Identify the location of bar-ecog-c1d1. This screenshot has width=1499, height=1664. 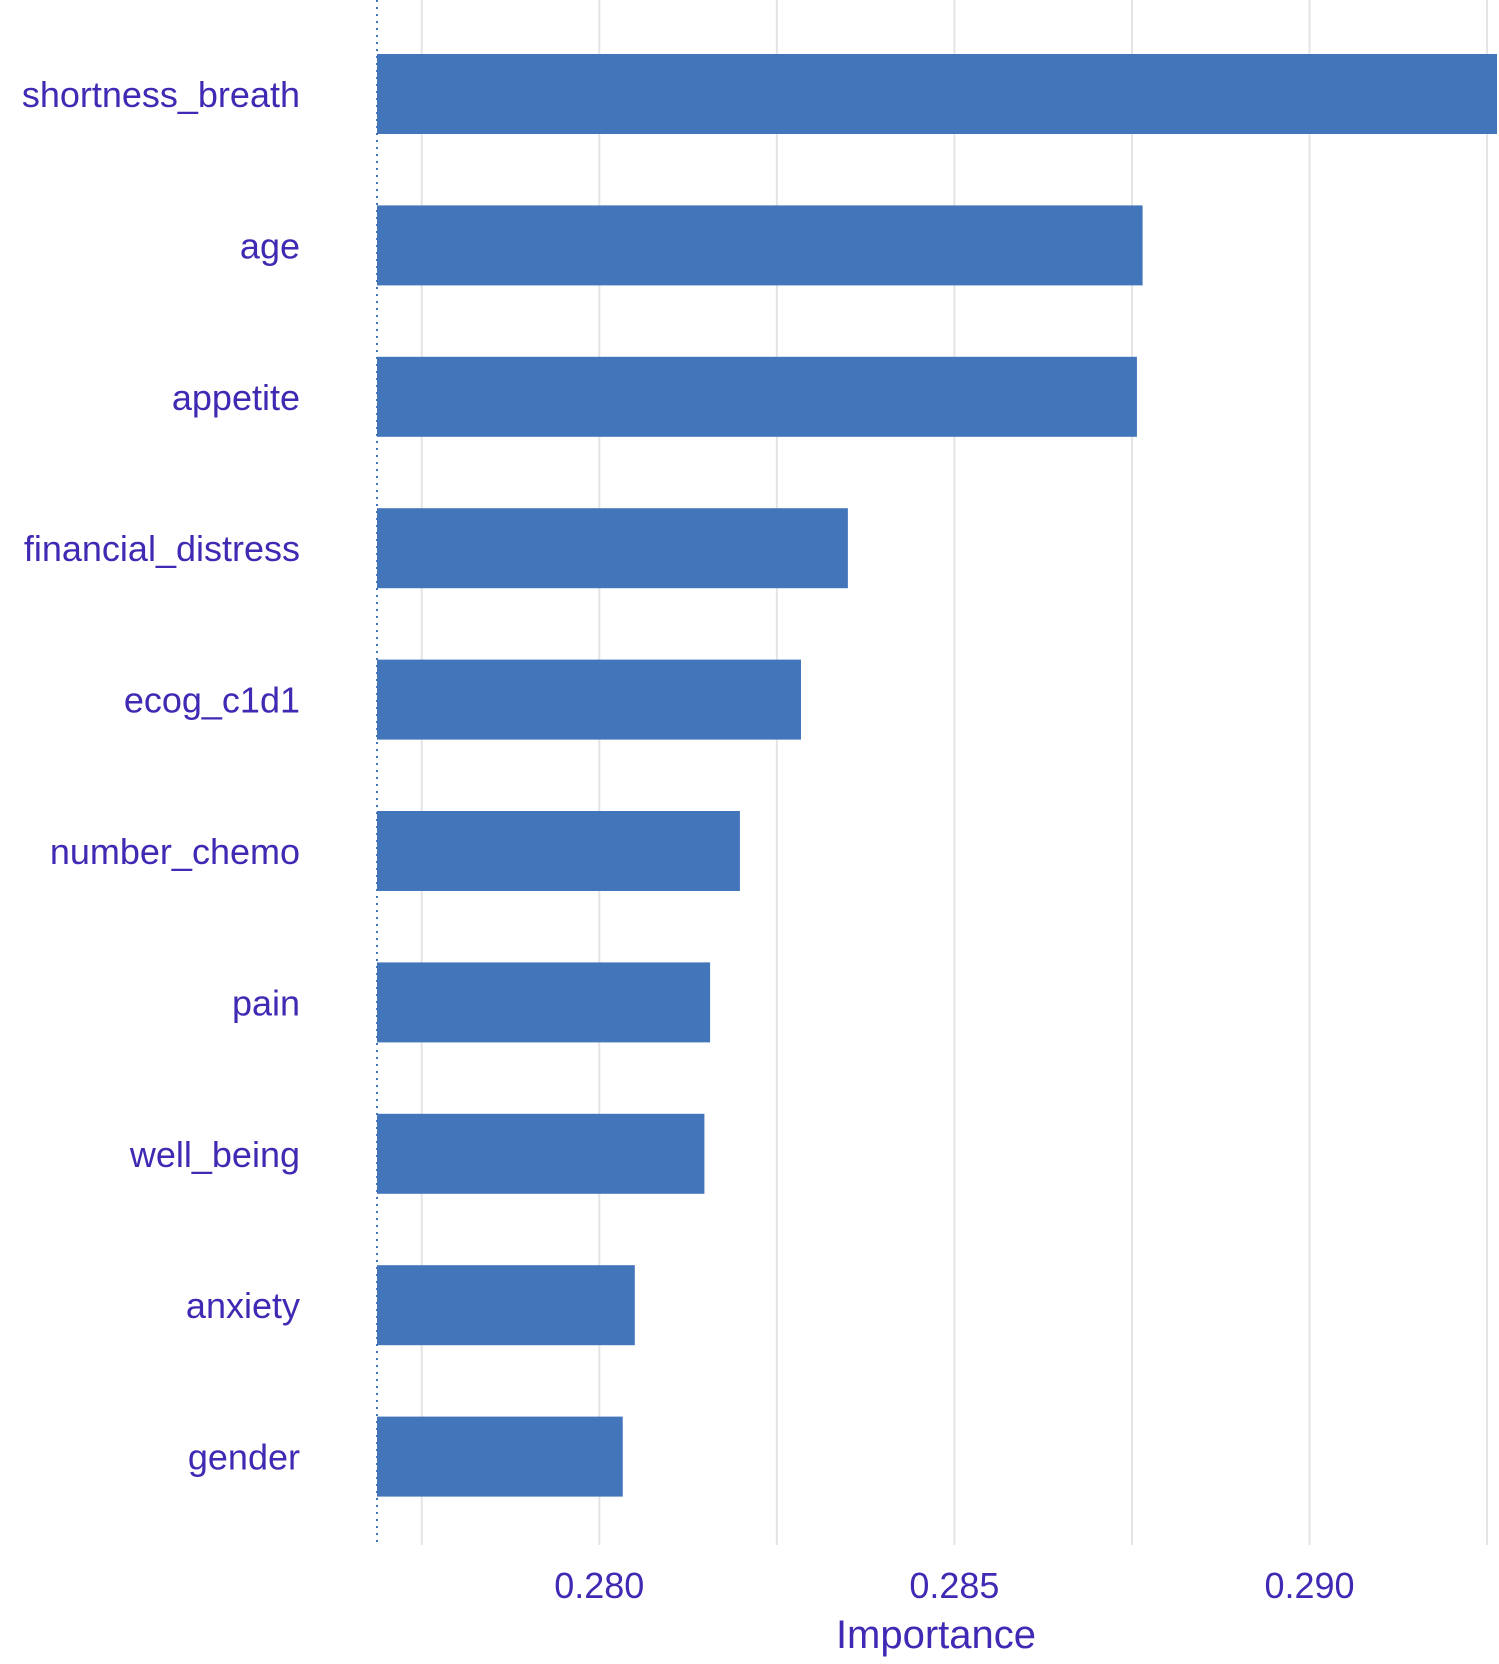
(589, 699).